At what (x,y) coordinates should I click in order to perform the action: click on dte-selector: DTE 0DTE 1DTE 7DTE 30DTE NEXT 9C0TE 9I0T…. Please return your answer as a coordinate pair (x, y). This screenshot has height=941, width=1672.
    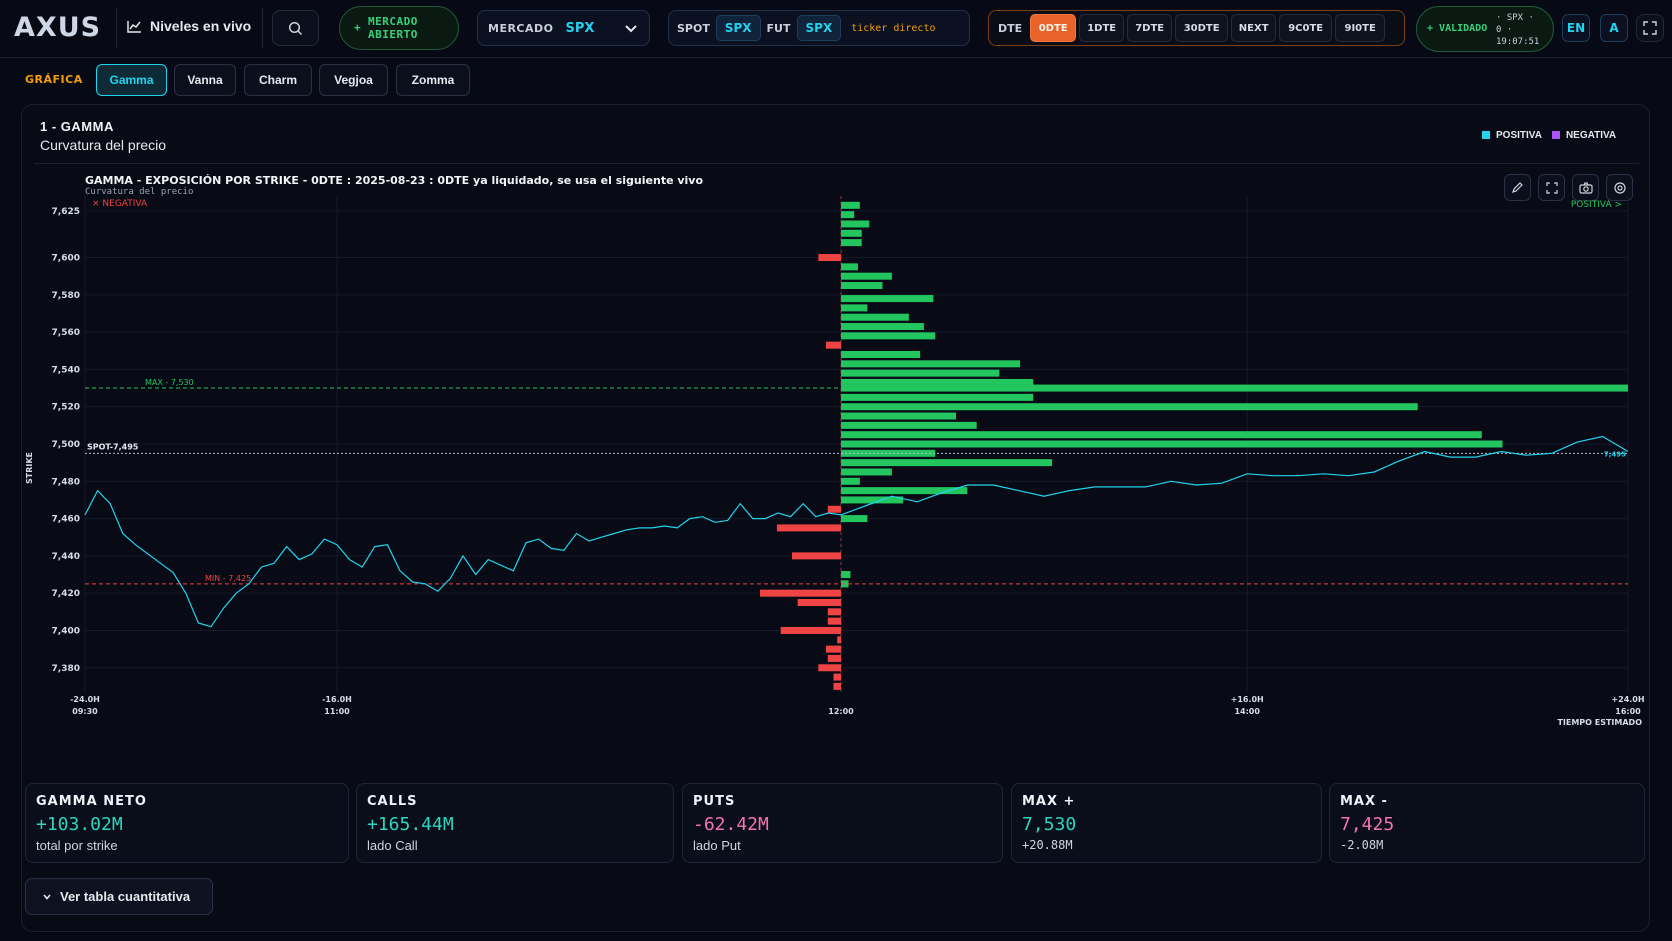
    Looking at the image, I should click on (1196, 28).